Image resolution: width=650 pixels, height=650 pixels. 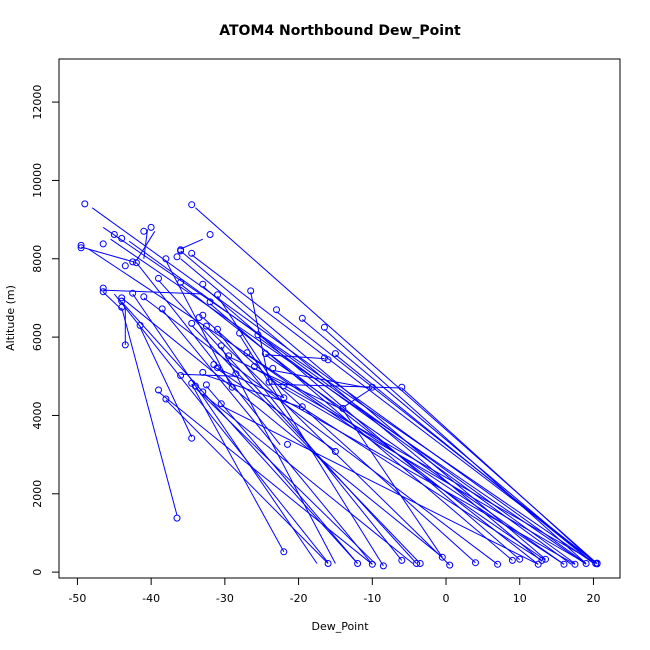 What do you see at coordinates (372, 598) in the screenshot?
I see `x-tick-label: -10` at bounding box center [372, 598].